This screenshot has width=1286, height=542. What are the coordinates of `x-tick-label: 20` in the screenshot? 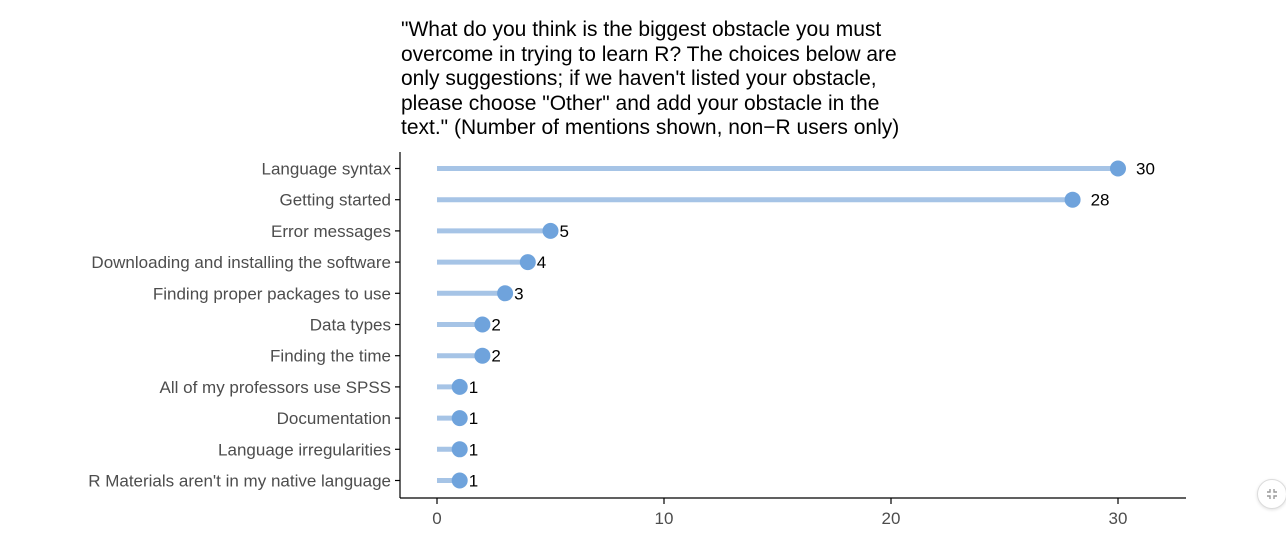 It's located at (891, 518).